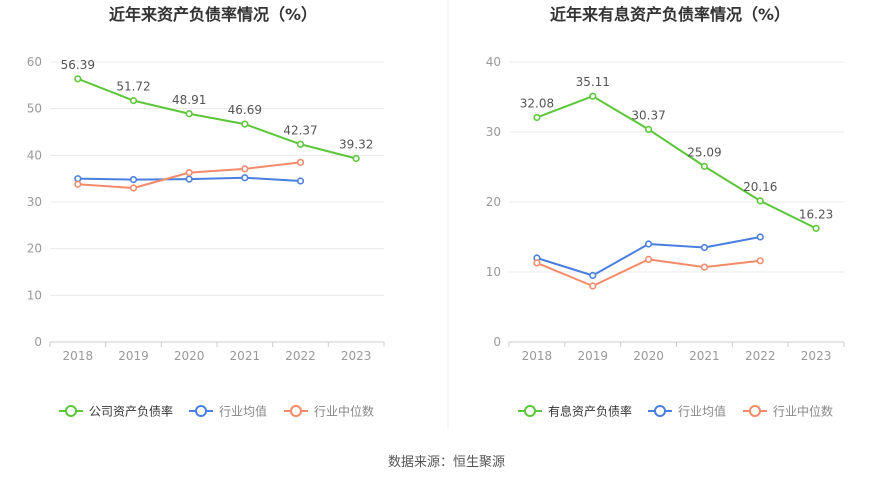 Image resolution: width=893 pixels, height=481 pixels. Describe the element at coordinates (648, 115) in the screenshot. I see `data-label: 30.37` at that location.